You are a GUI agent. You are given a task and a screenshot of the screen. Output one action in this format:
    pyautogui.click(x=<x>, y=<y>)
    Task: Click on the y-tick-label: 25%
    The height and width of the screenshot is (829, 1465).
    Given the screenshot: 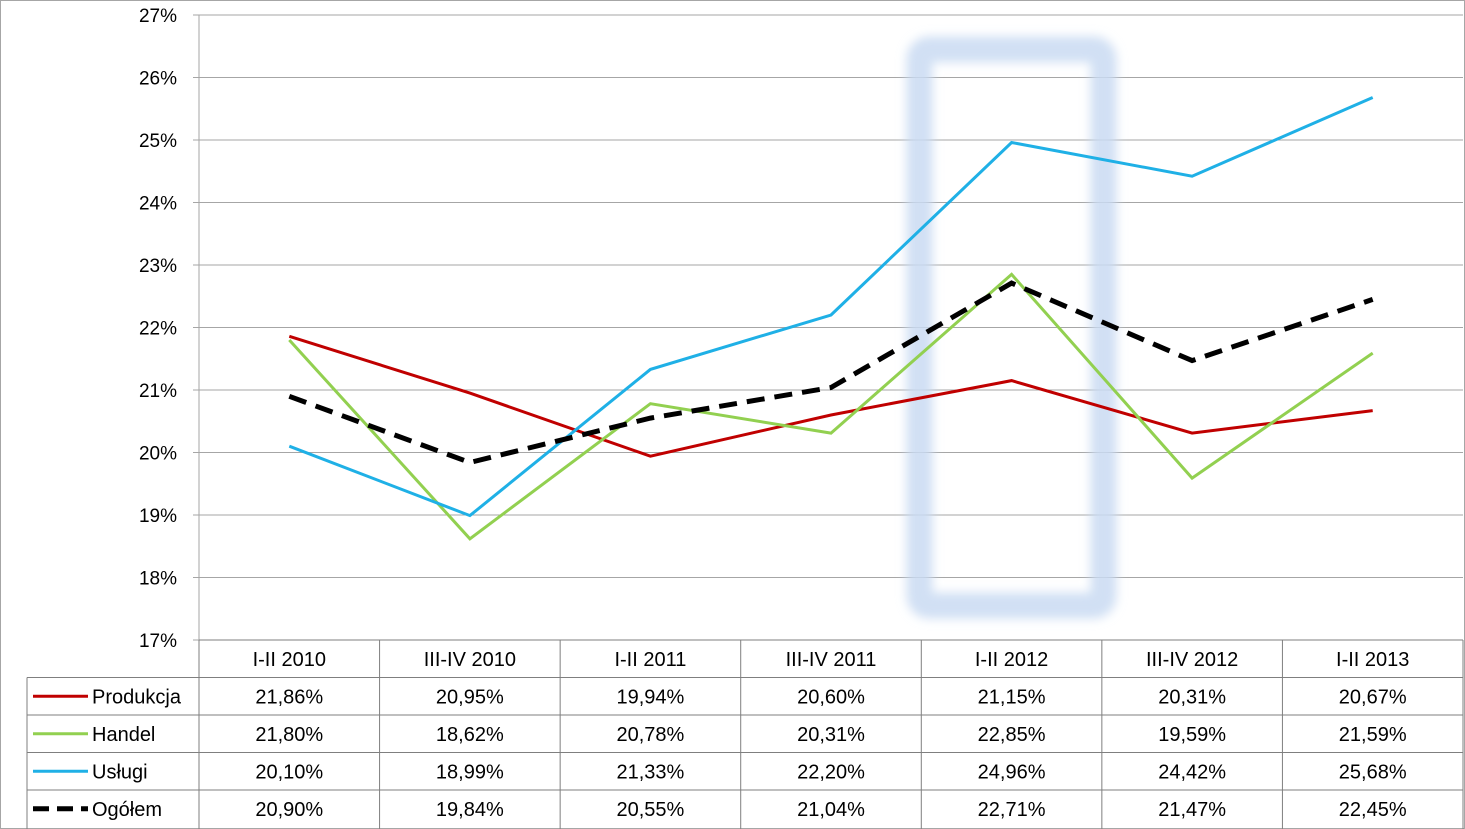 What is the action you would take?
    pyautogui.click(x=158, y=141)
    